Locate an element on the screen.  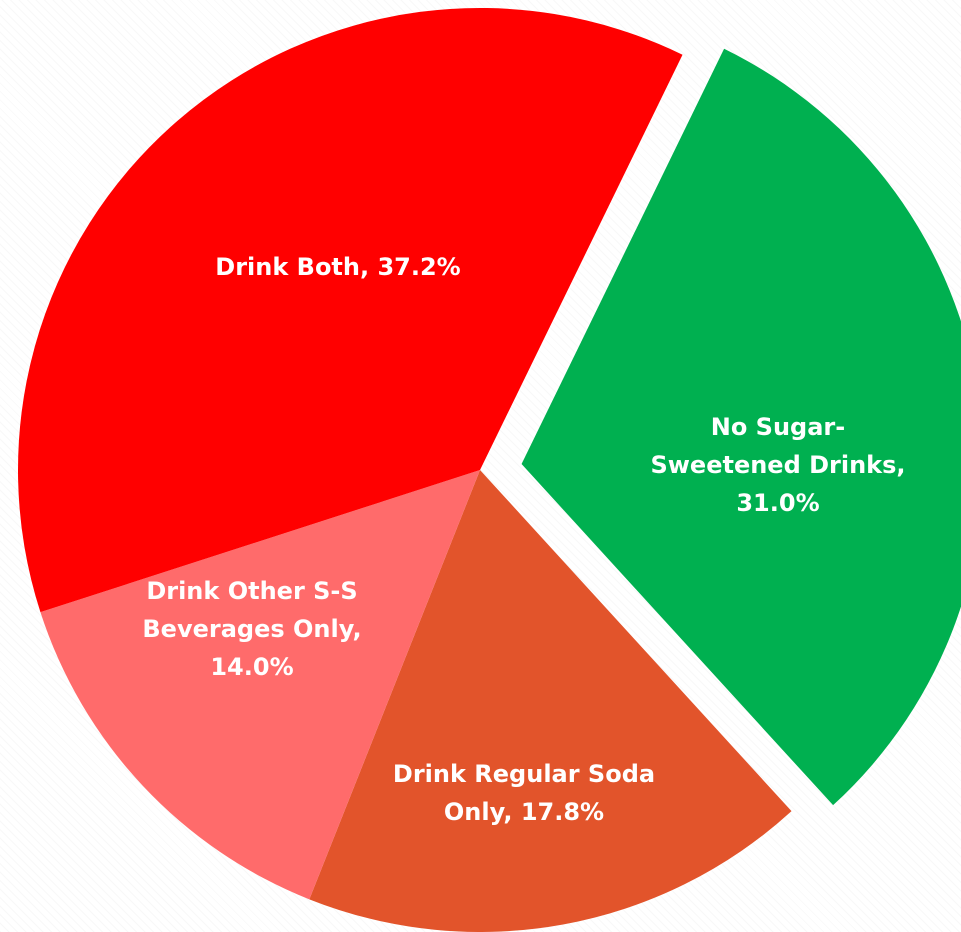
data-label-drink-regular-soda-only: Drink Regular Soda Only, 17.8% is located at coordinates (524, 793).